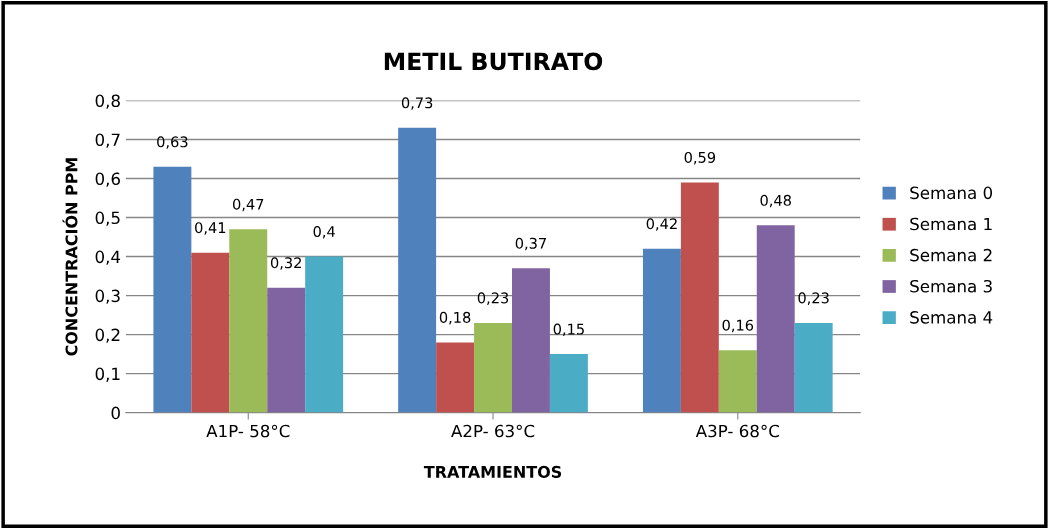  I want to click on data-label: 0,4, so click(324, 232).